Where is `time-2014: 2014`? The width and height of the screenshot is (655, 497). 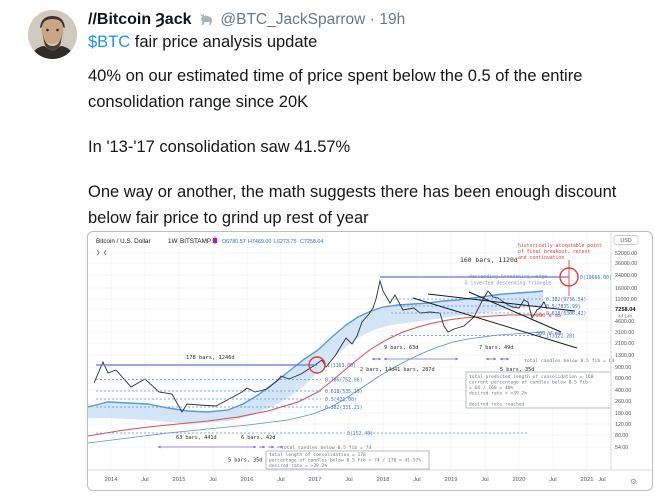 time-2014: 2014 is located at coordinates (112, 480).